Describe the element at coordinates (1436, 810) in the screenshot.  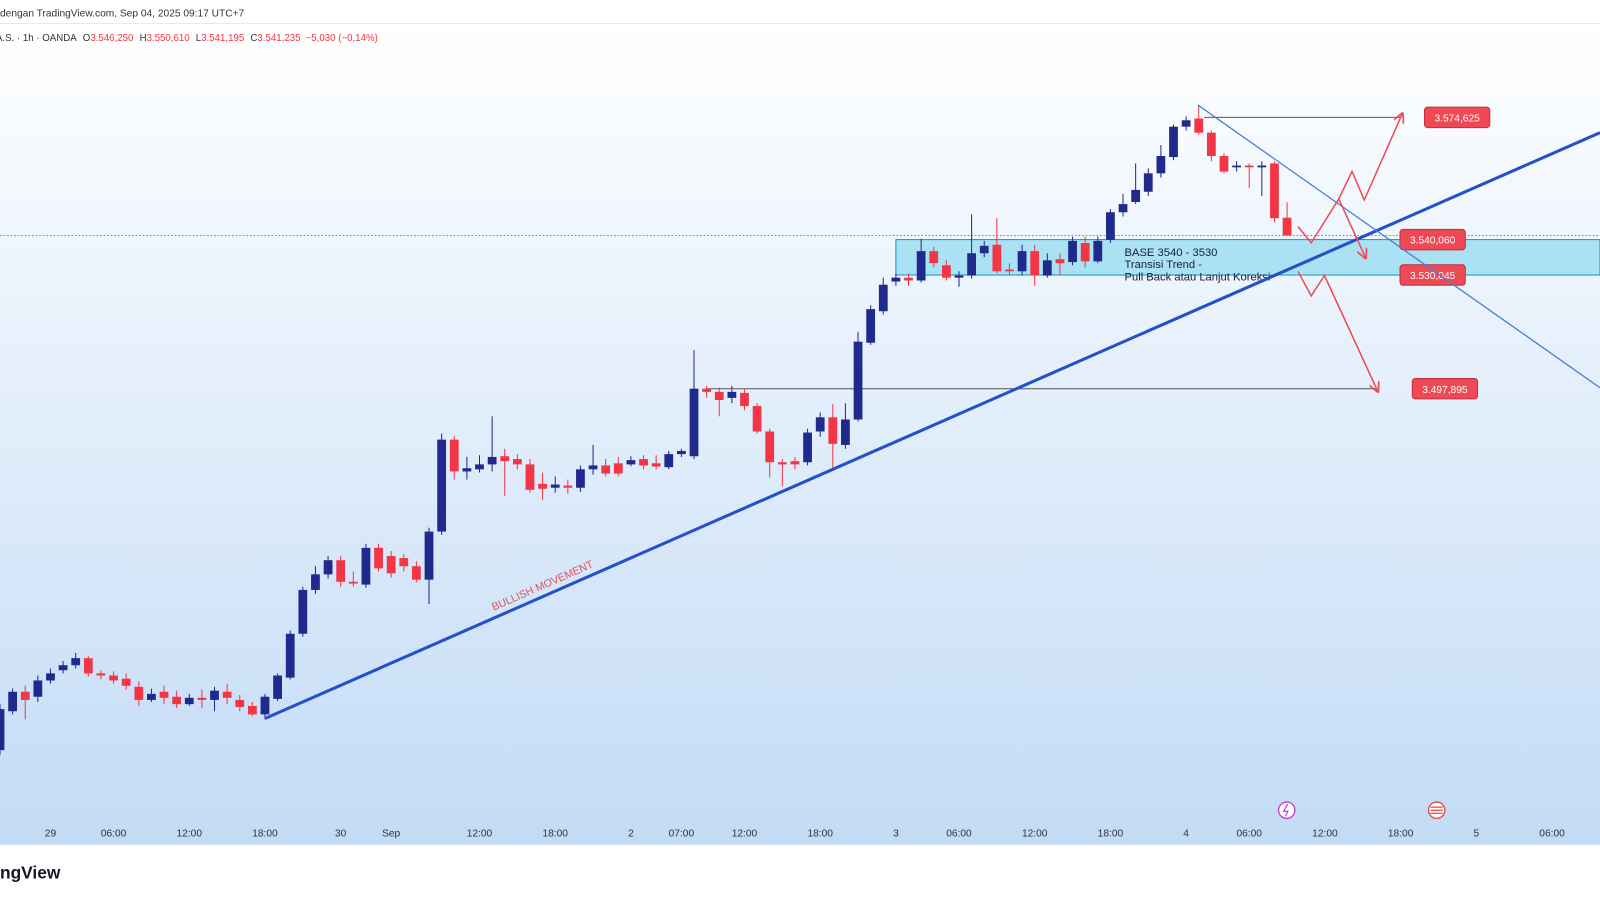
I see `flag-icon-glyph` at that location.